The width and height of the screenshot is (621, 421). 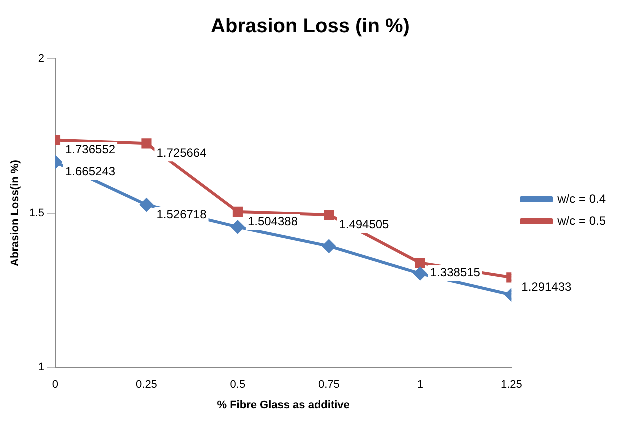 What do you see at coordinates (420, 385) in the screenshot?
I see `x-tick-label: 1` at bounding box center [420, 385].